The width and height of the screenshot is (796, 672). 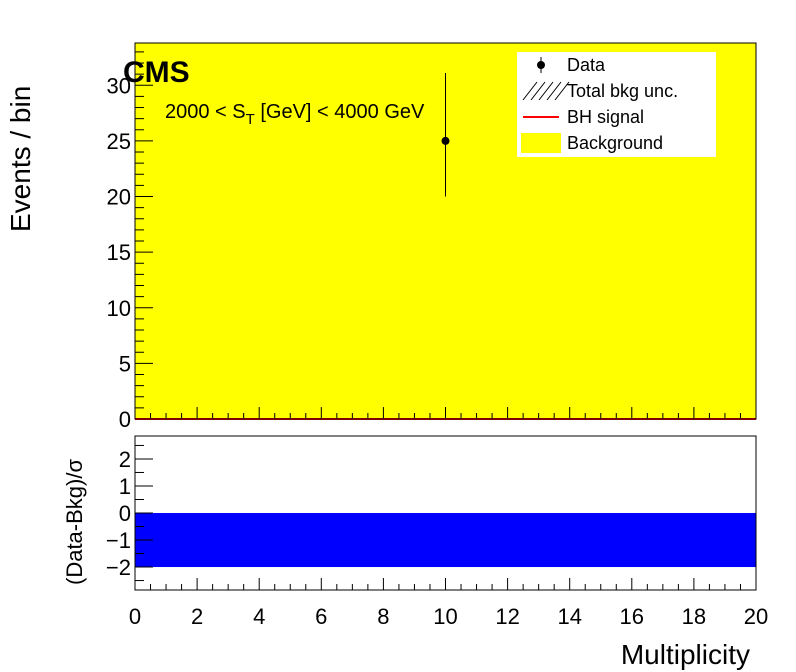 What do you see at coordinates (507, 616) in the screenshot?
I see `x-tick-label: 12` at bounding box center [507, 616].